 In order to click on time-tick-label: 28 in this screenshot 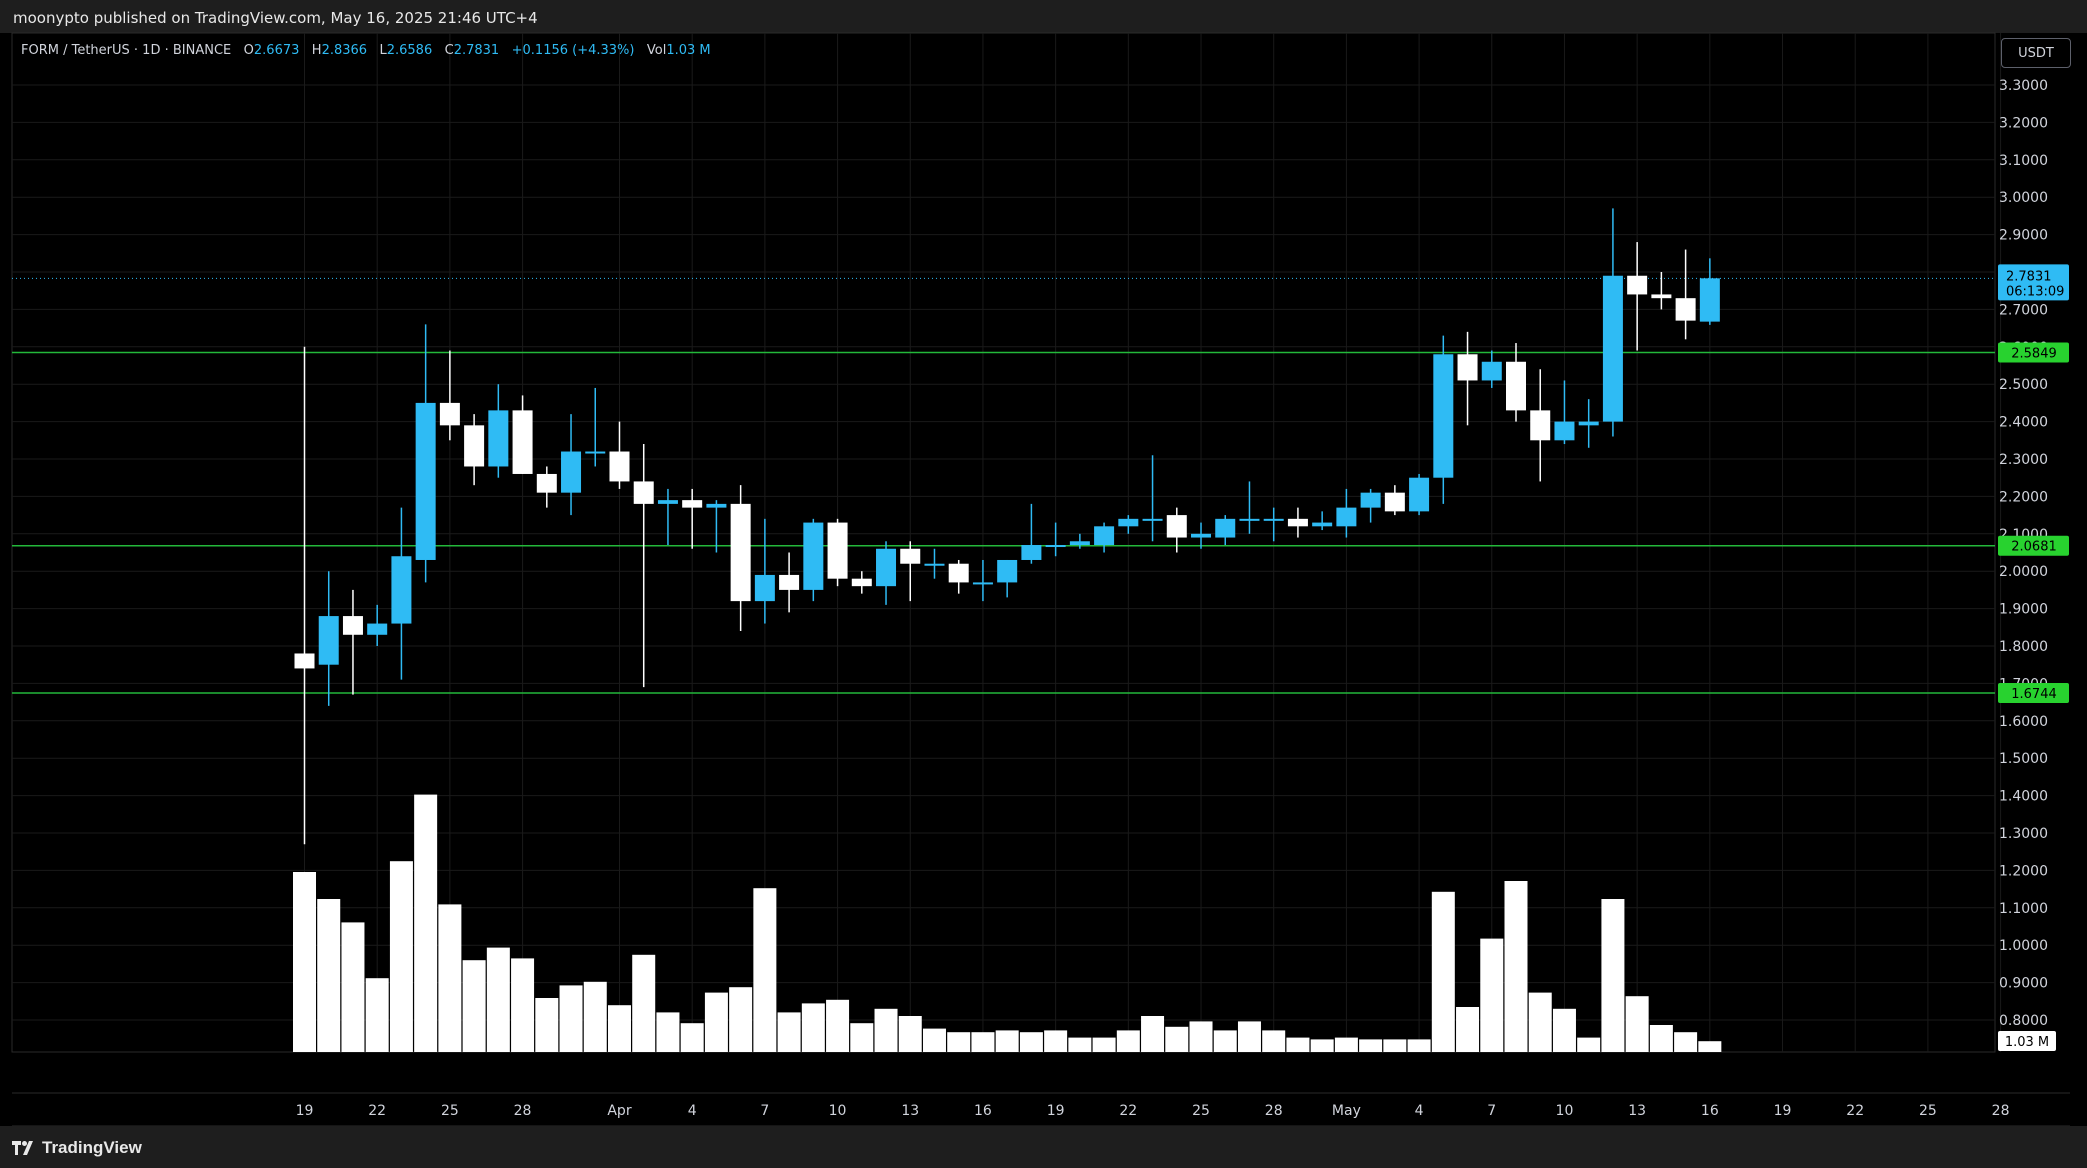, I will do `click(1274, 1111)`.